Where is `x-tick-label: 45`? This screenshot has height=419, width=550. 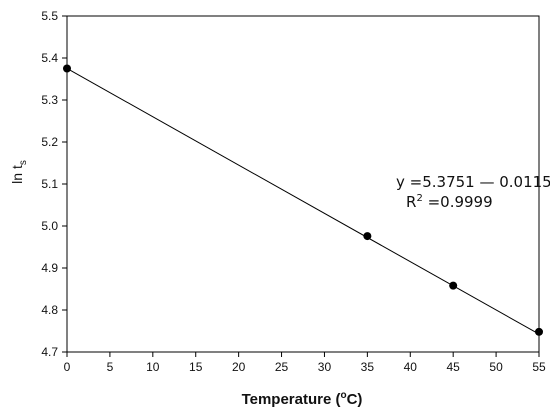
x-tick-label: 45 is located at coordinates (454, 367).